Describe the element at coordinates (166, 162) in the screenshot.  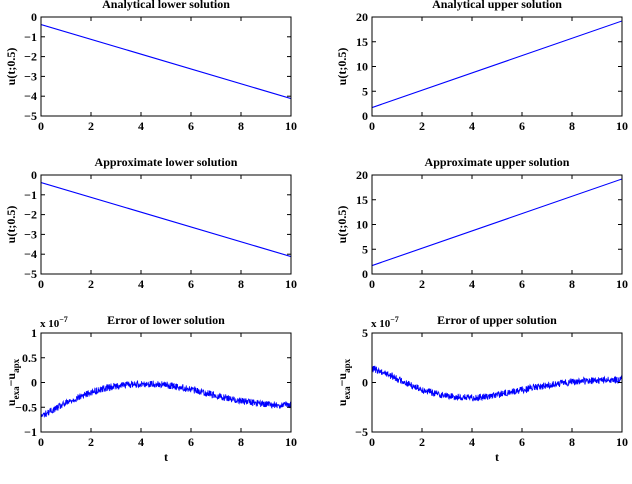
I see `chart-title: Approximate lower solution` at that location.